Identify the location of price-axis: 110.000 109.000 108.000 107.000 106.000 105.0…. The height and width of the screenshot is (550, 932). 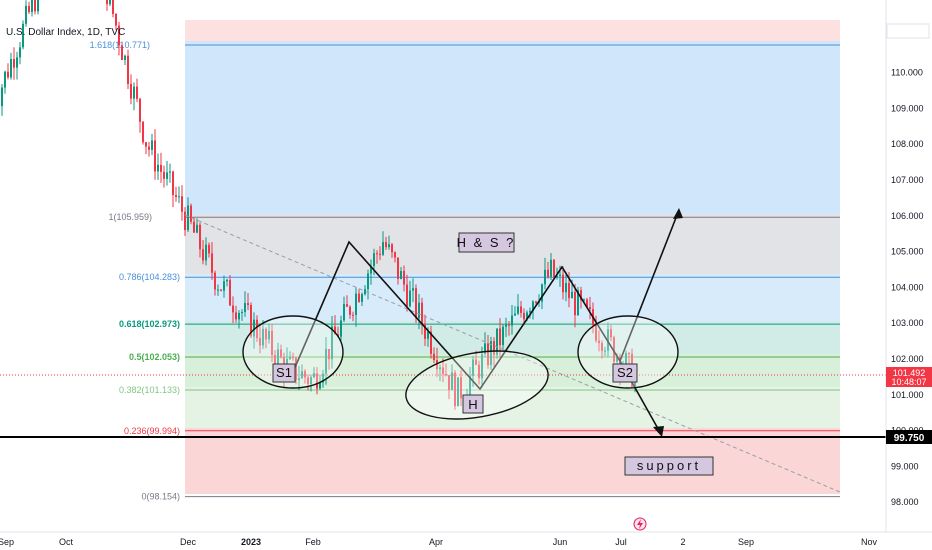
(908, 275).